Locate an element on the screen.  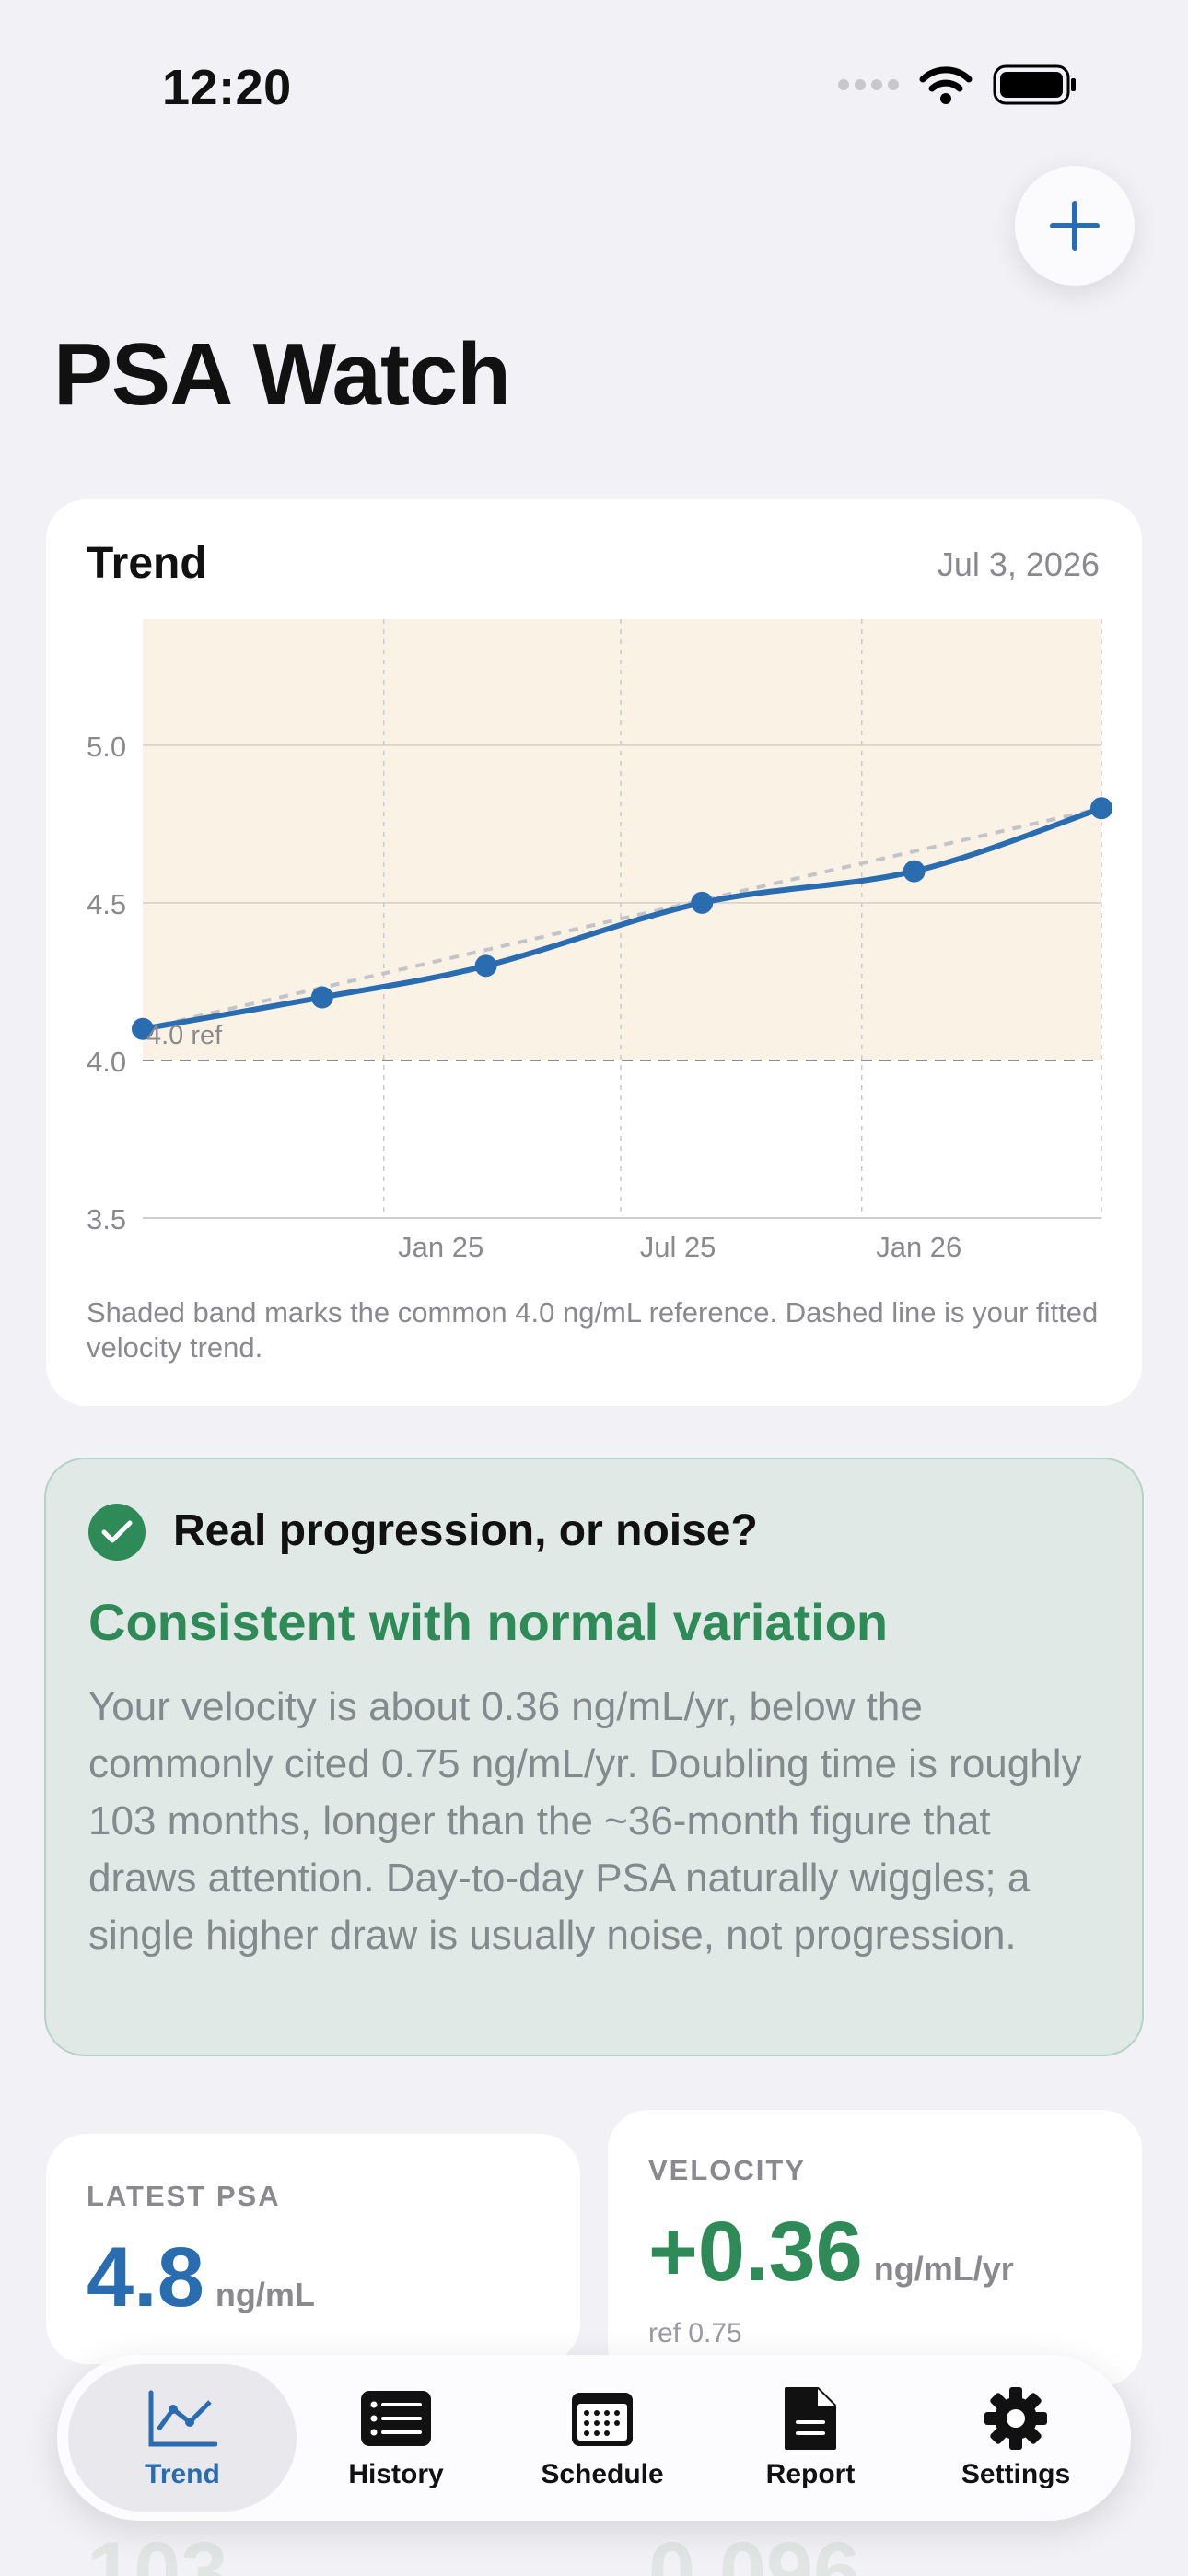
tab-schedule-label: Schedule is located at coordinates (602, 2474).